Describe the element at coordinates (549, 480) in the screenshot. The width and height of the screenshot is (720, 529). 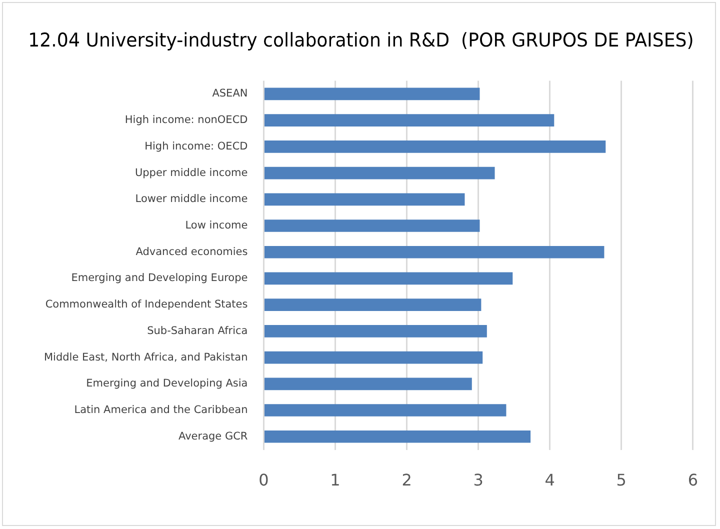
I see `x-tick-label: 4` at that location.